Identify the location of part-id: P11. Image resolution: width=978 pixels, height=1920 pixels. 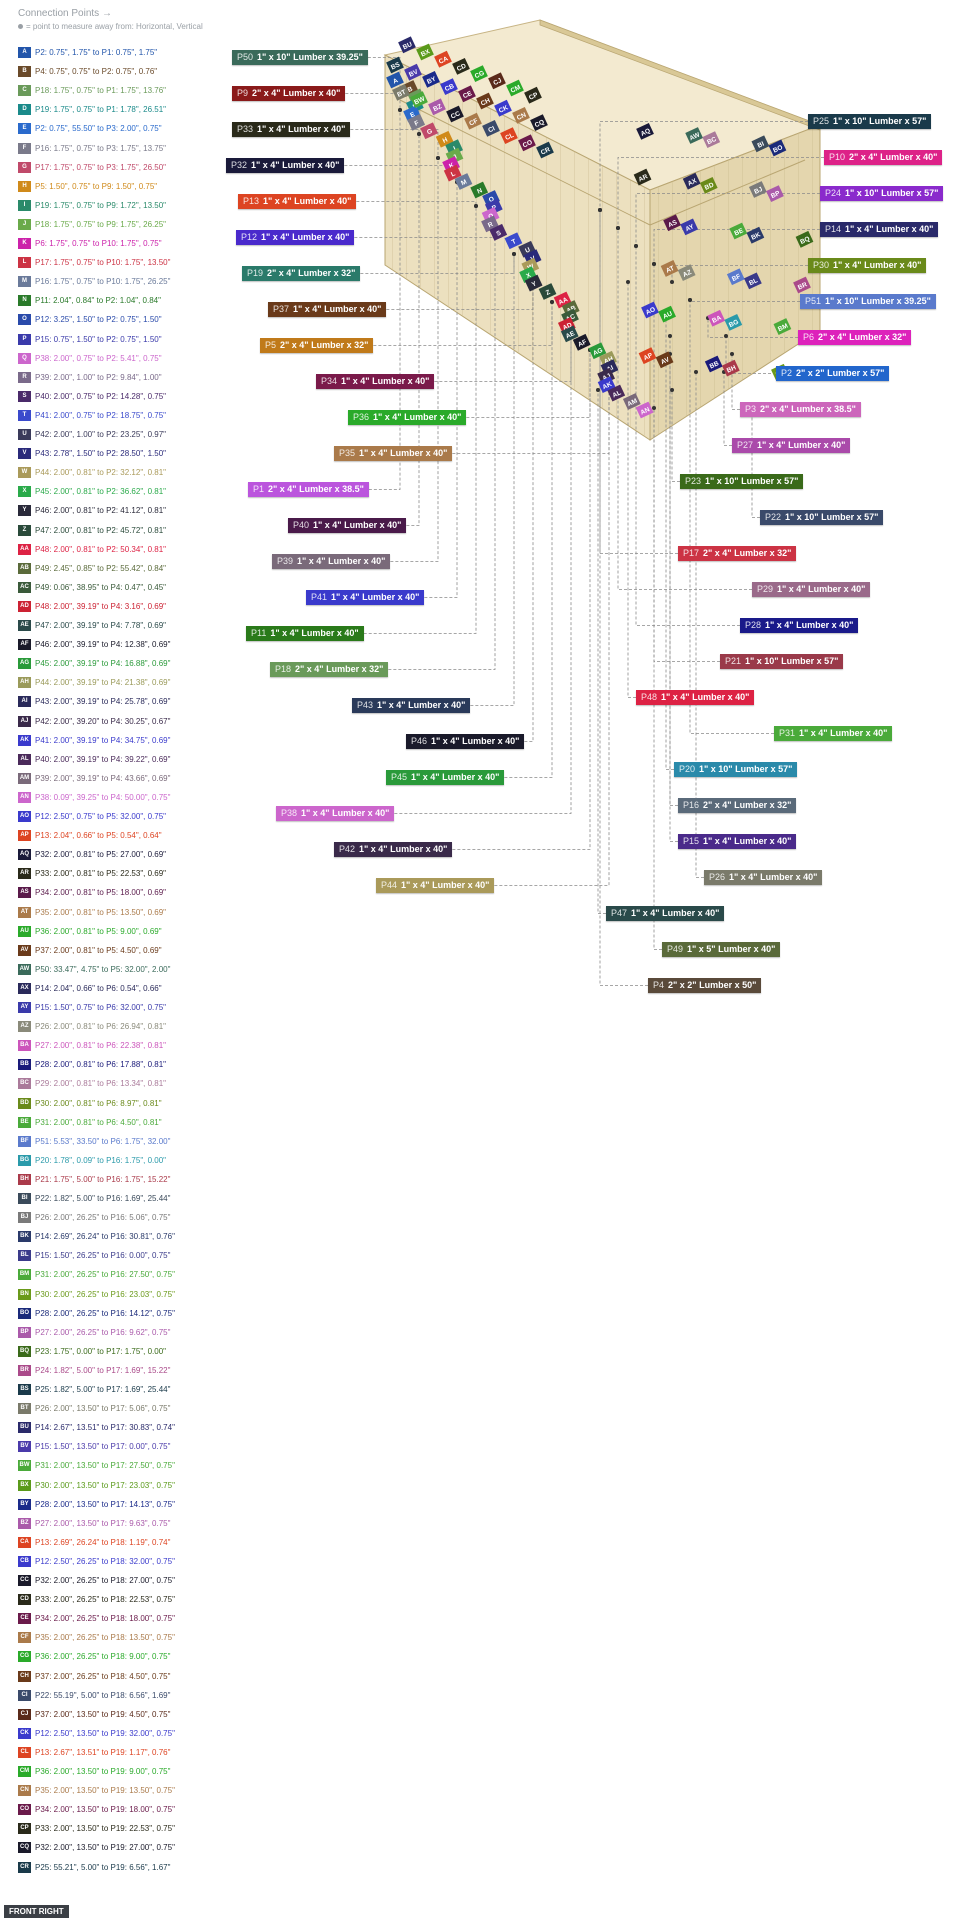
(259, 633).